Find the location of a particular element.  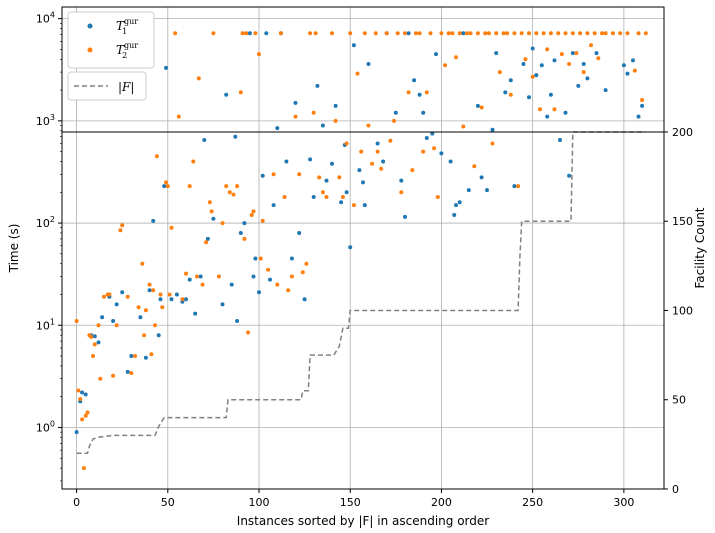

y-tick-label: 10⁰ is located at coordinates (45, 426).